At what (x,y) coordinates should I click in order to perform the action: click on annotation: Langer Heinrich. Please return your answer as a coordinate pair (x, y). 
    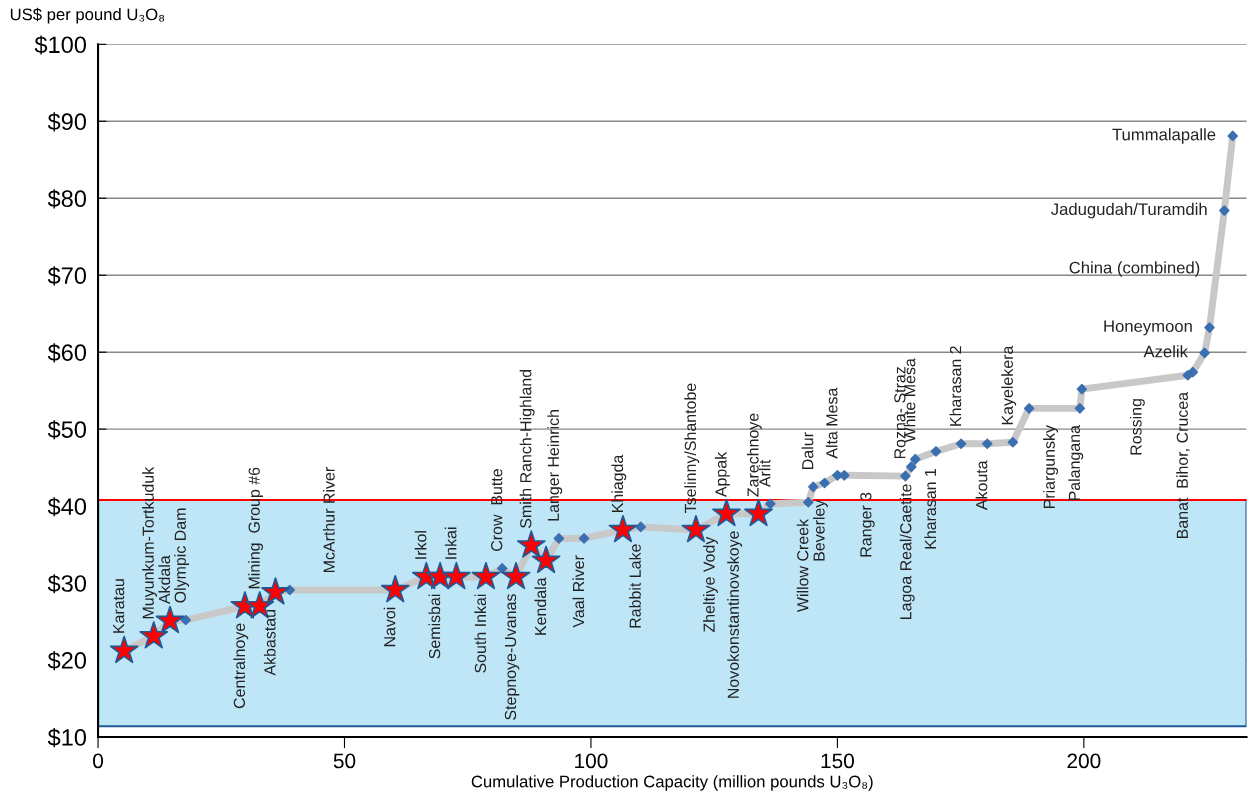
    Looking at the image, I should click on (555, 465).